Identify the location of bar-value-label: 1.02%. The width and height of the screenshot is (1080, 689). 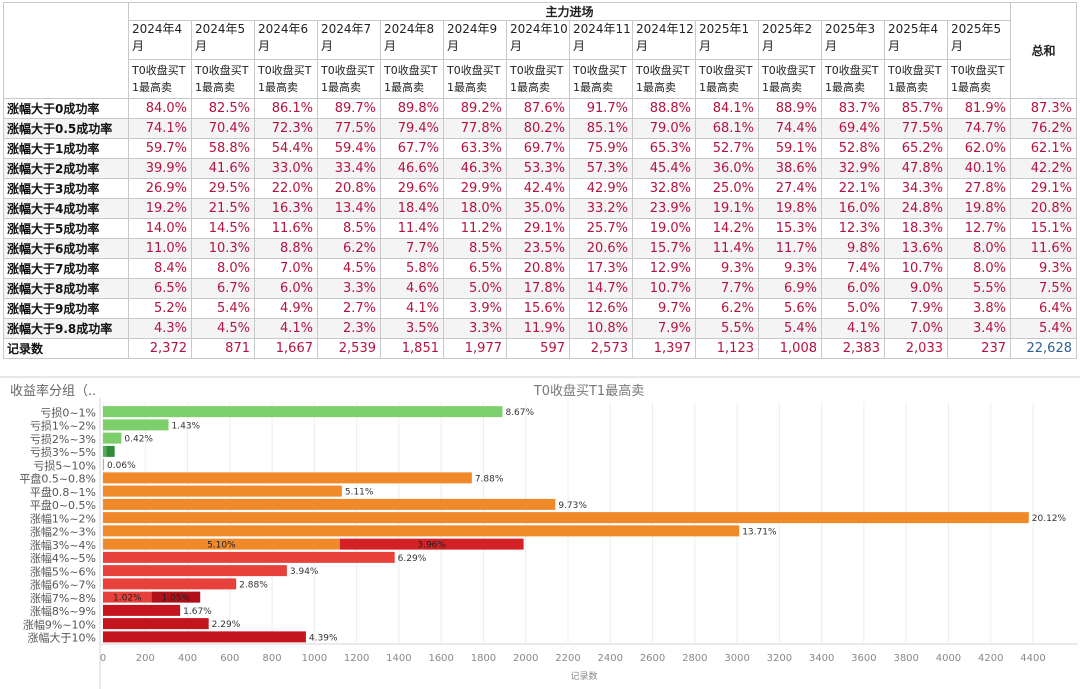
(127, 599).